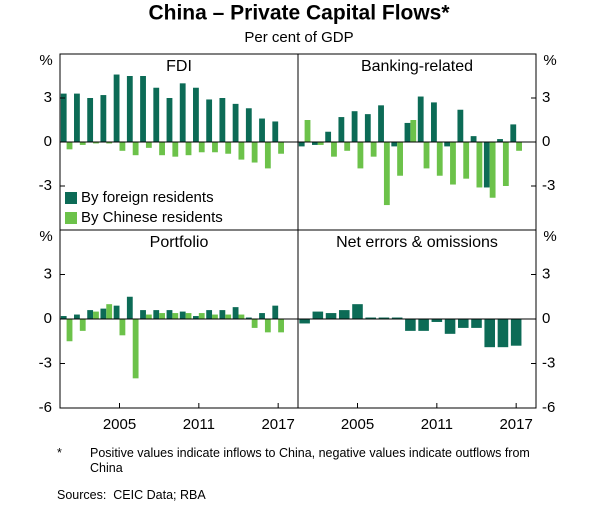  I want to click on x-tick-label: 2017, so click(277, 424).